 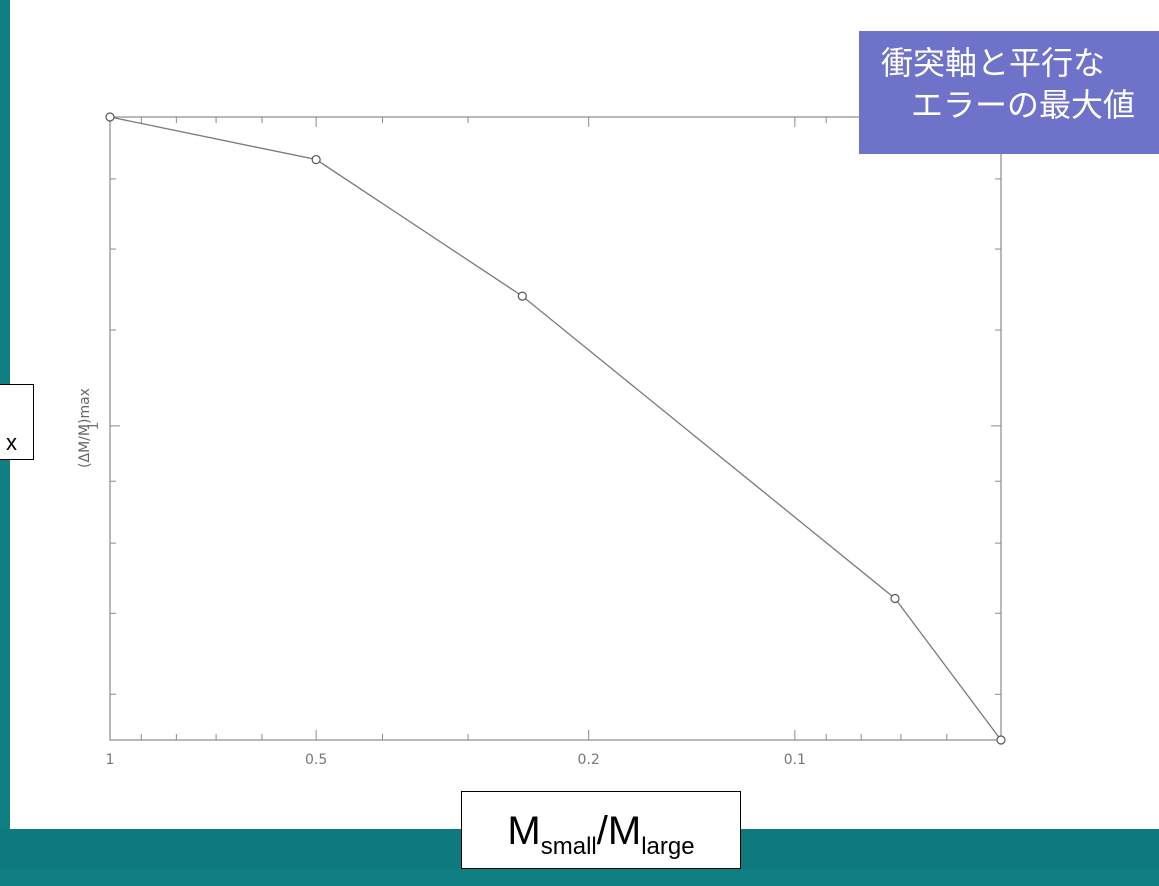 I want to click on slide-title-box: 衝突軸と平行な エラーの最大値, so click(x=1009, y=92).